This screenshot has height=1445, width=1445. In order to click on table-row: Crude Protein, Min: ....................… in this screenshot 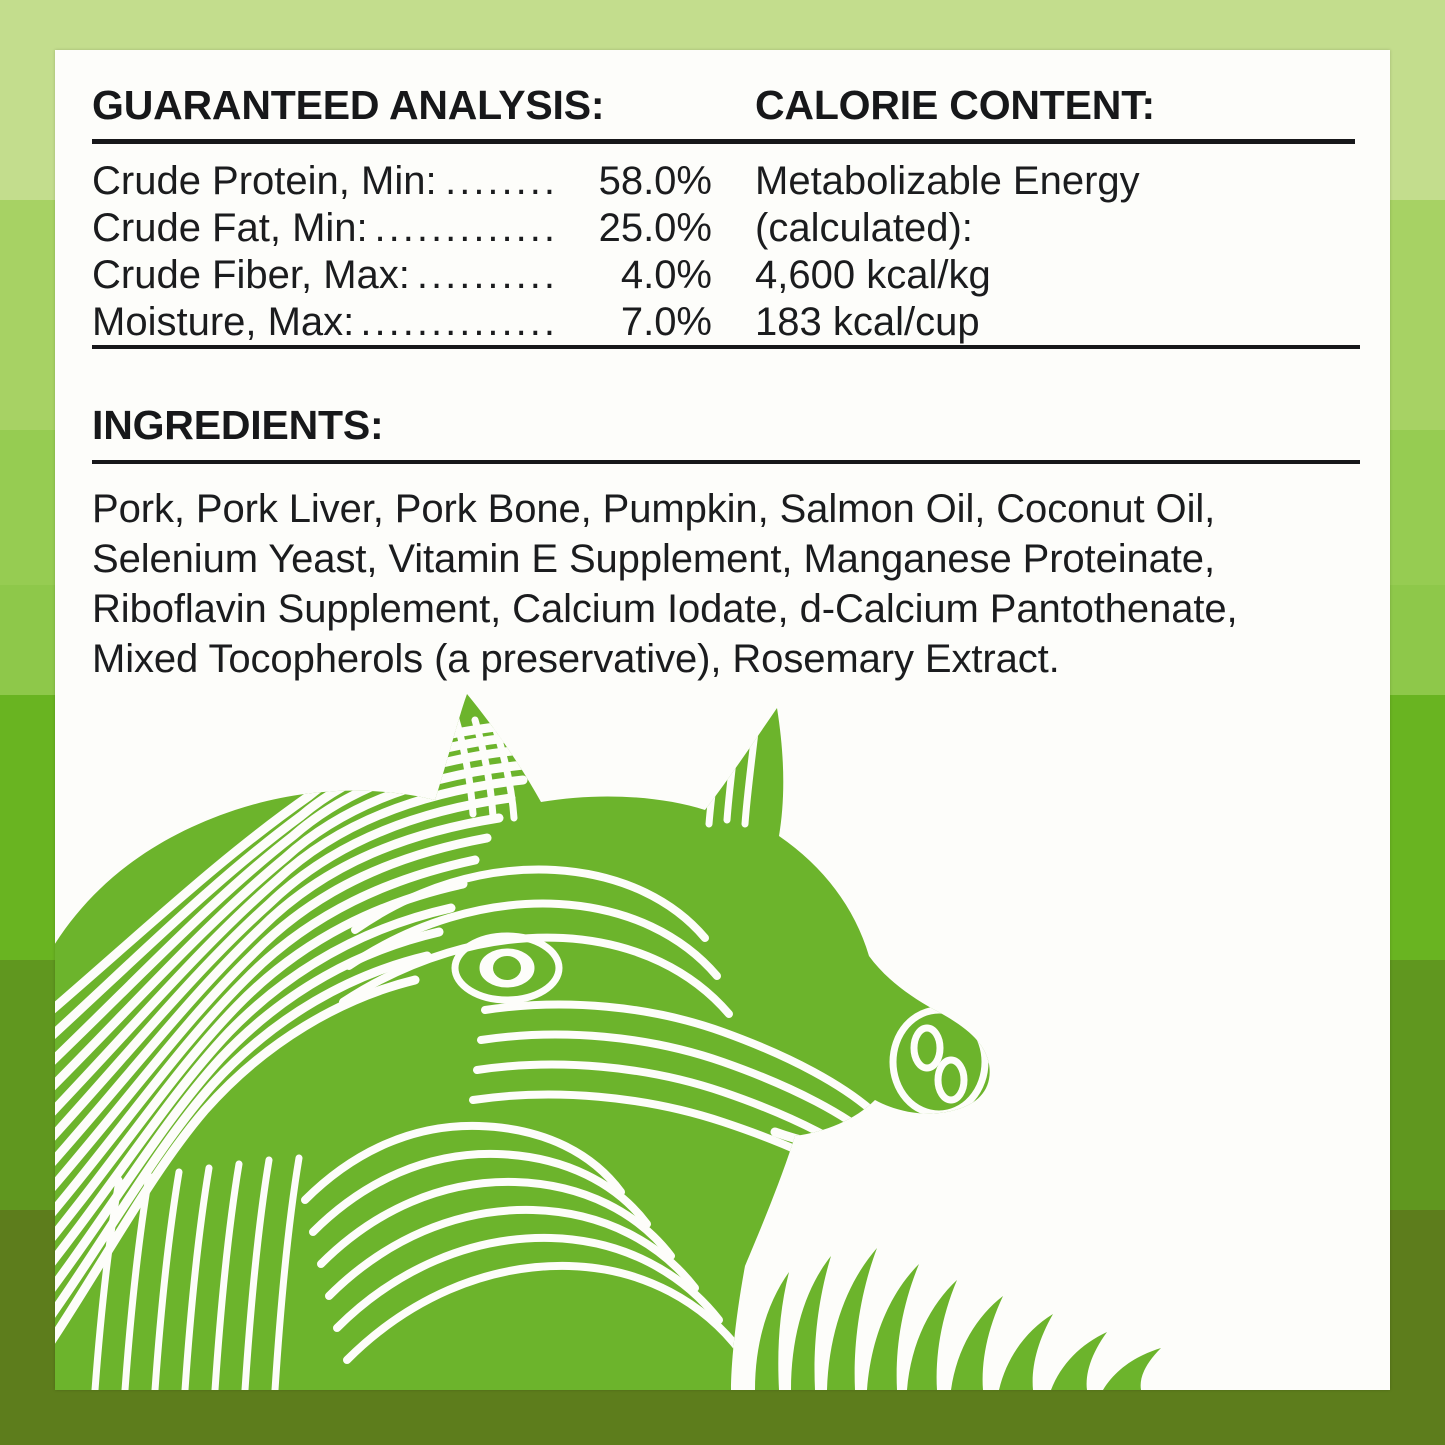, I will do `click(402, 181)`.